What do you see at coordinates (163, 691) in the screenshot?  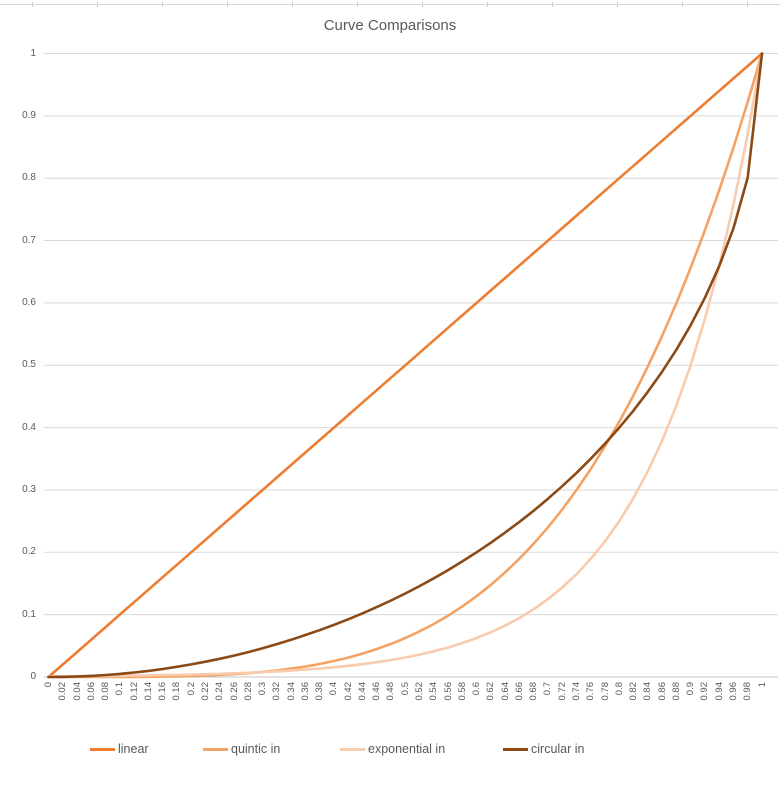 I see `x-tick-label: 0.16` at bounding box center [163, 691].